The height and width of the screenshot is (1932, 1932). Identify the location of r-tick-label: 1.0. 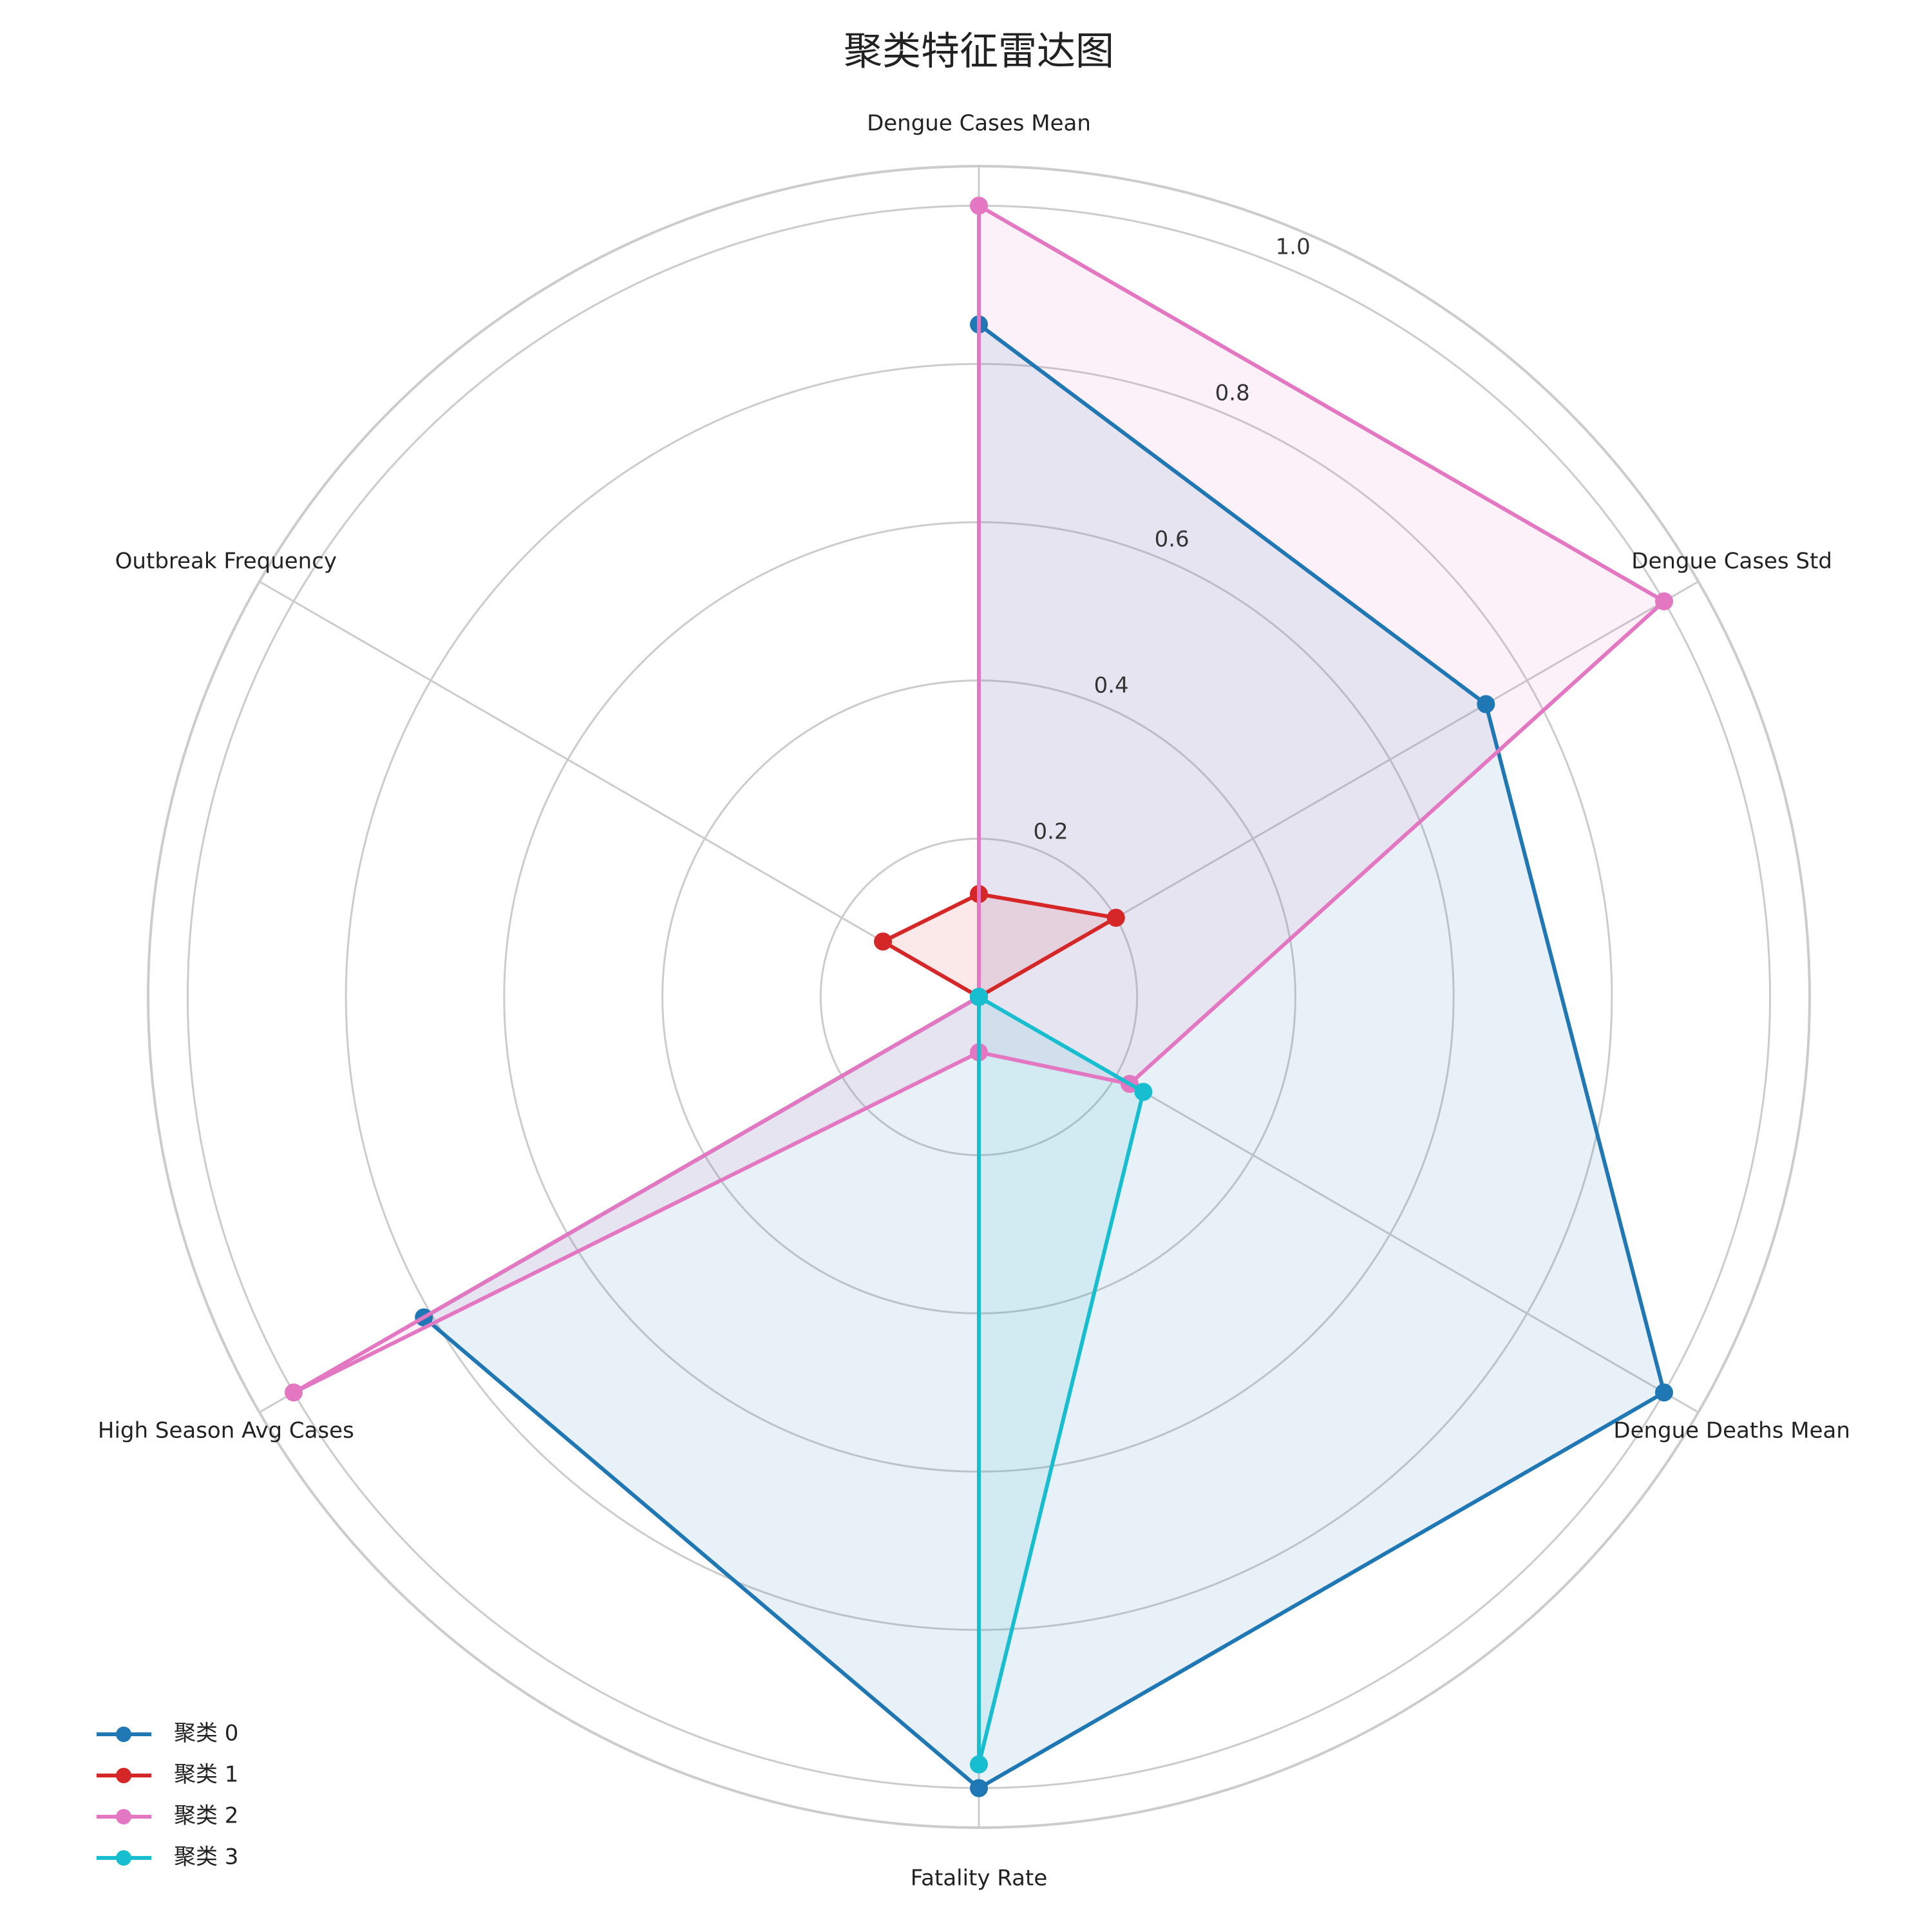
(1293, 247).